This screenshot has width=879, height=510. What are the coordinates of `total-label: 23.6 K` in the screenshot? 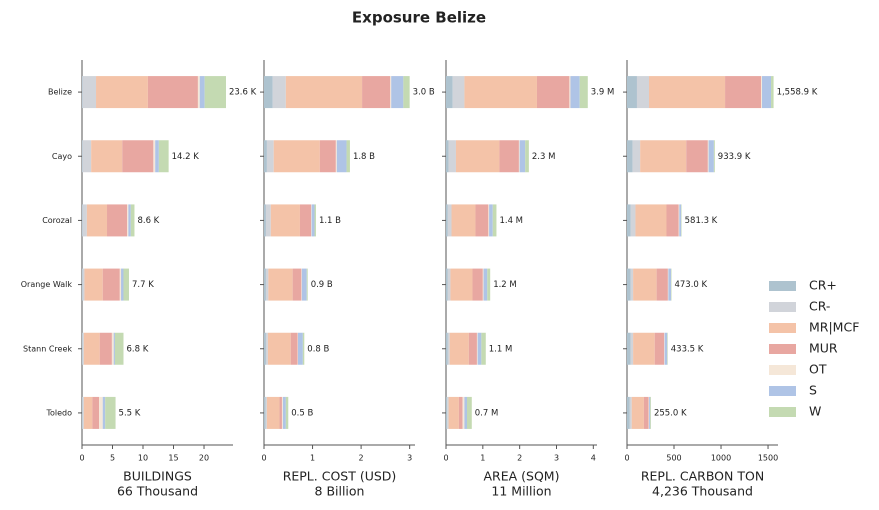 It's located at (243, 93).